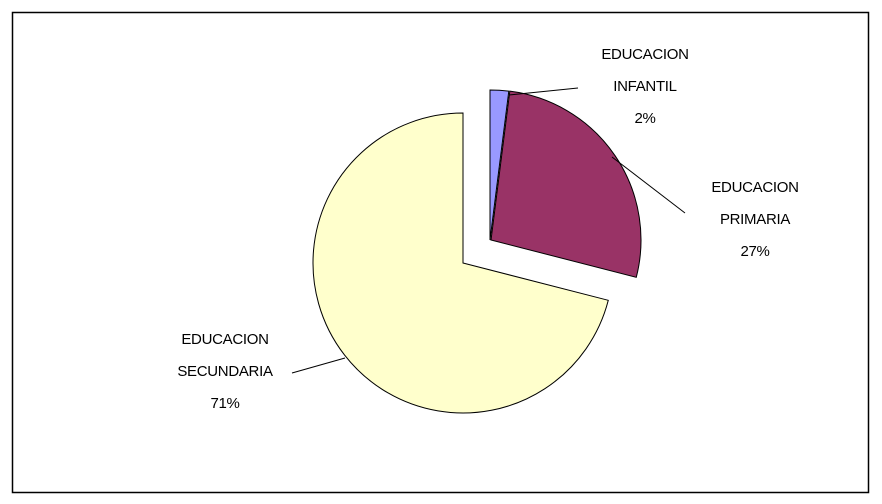 The image size is (882, 504). What do you see at coordinates (644, 118) in the screenshot?
I see `slice-value-label: 2%` at bounding box center [644, 118].